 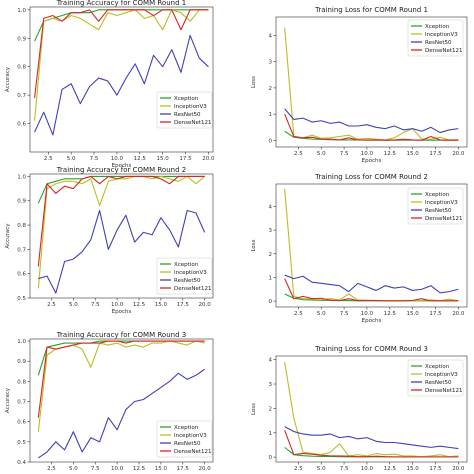 What do you see at coordinates (121, 358) in the screenshot?
I see `series-line-xception` at bounding box center [121, 358].